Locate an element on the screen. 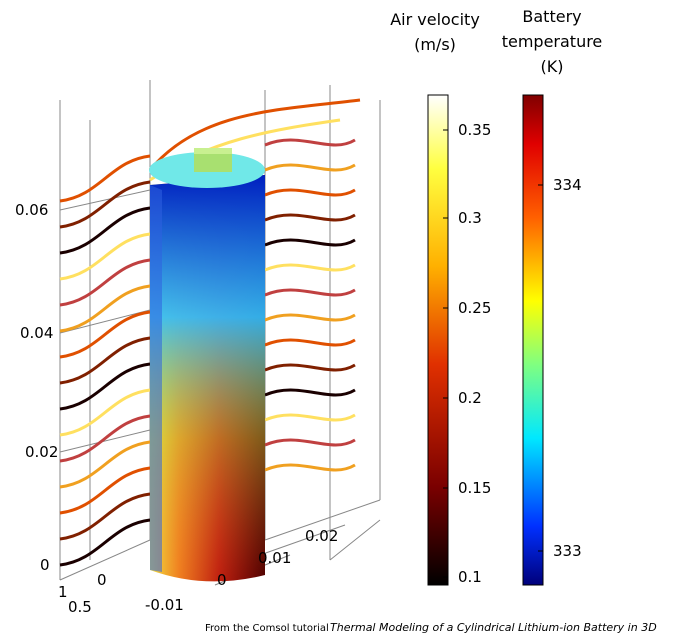  colorbar-tick-label: 0.15 is located at coordinates (474, 488).